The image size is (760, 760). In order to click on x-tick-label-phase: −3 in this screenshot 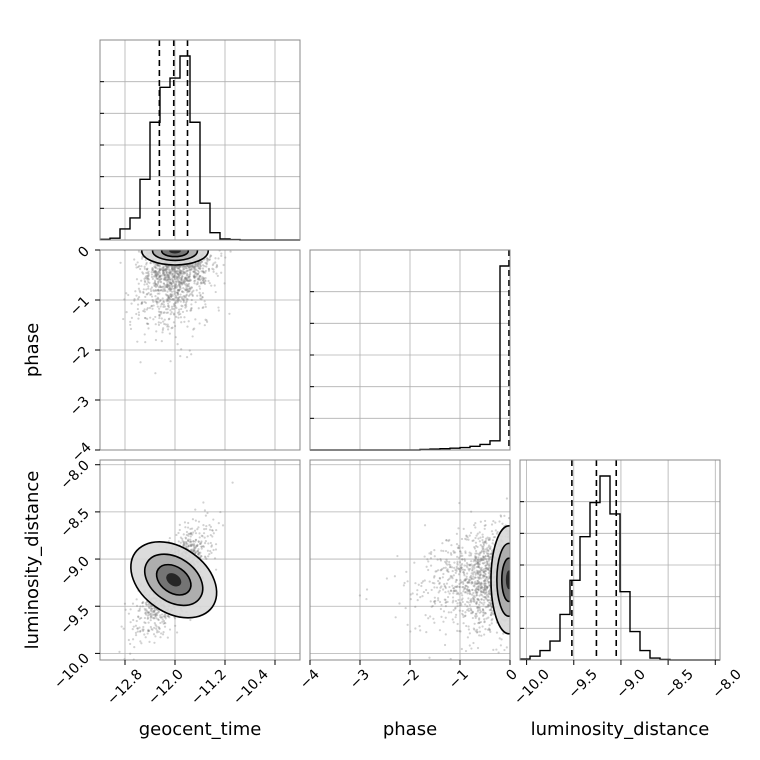, I will do `click(360, 680)`.